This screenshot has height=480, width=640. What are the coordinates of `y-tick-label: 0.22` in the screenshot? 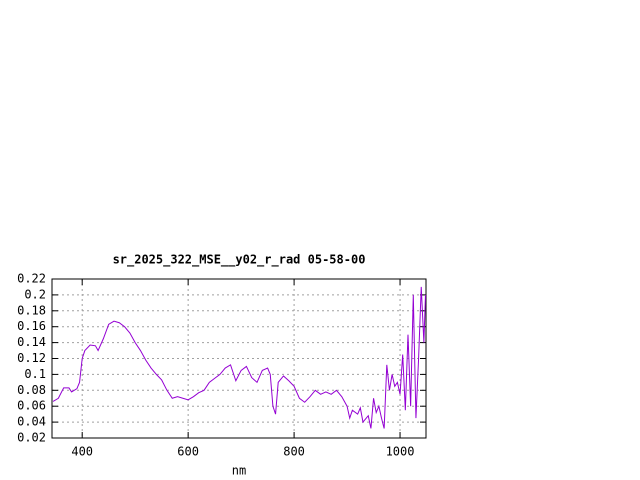 It's located at (31, 279).